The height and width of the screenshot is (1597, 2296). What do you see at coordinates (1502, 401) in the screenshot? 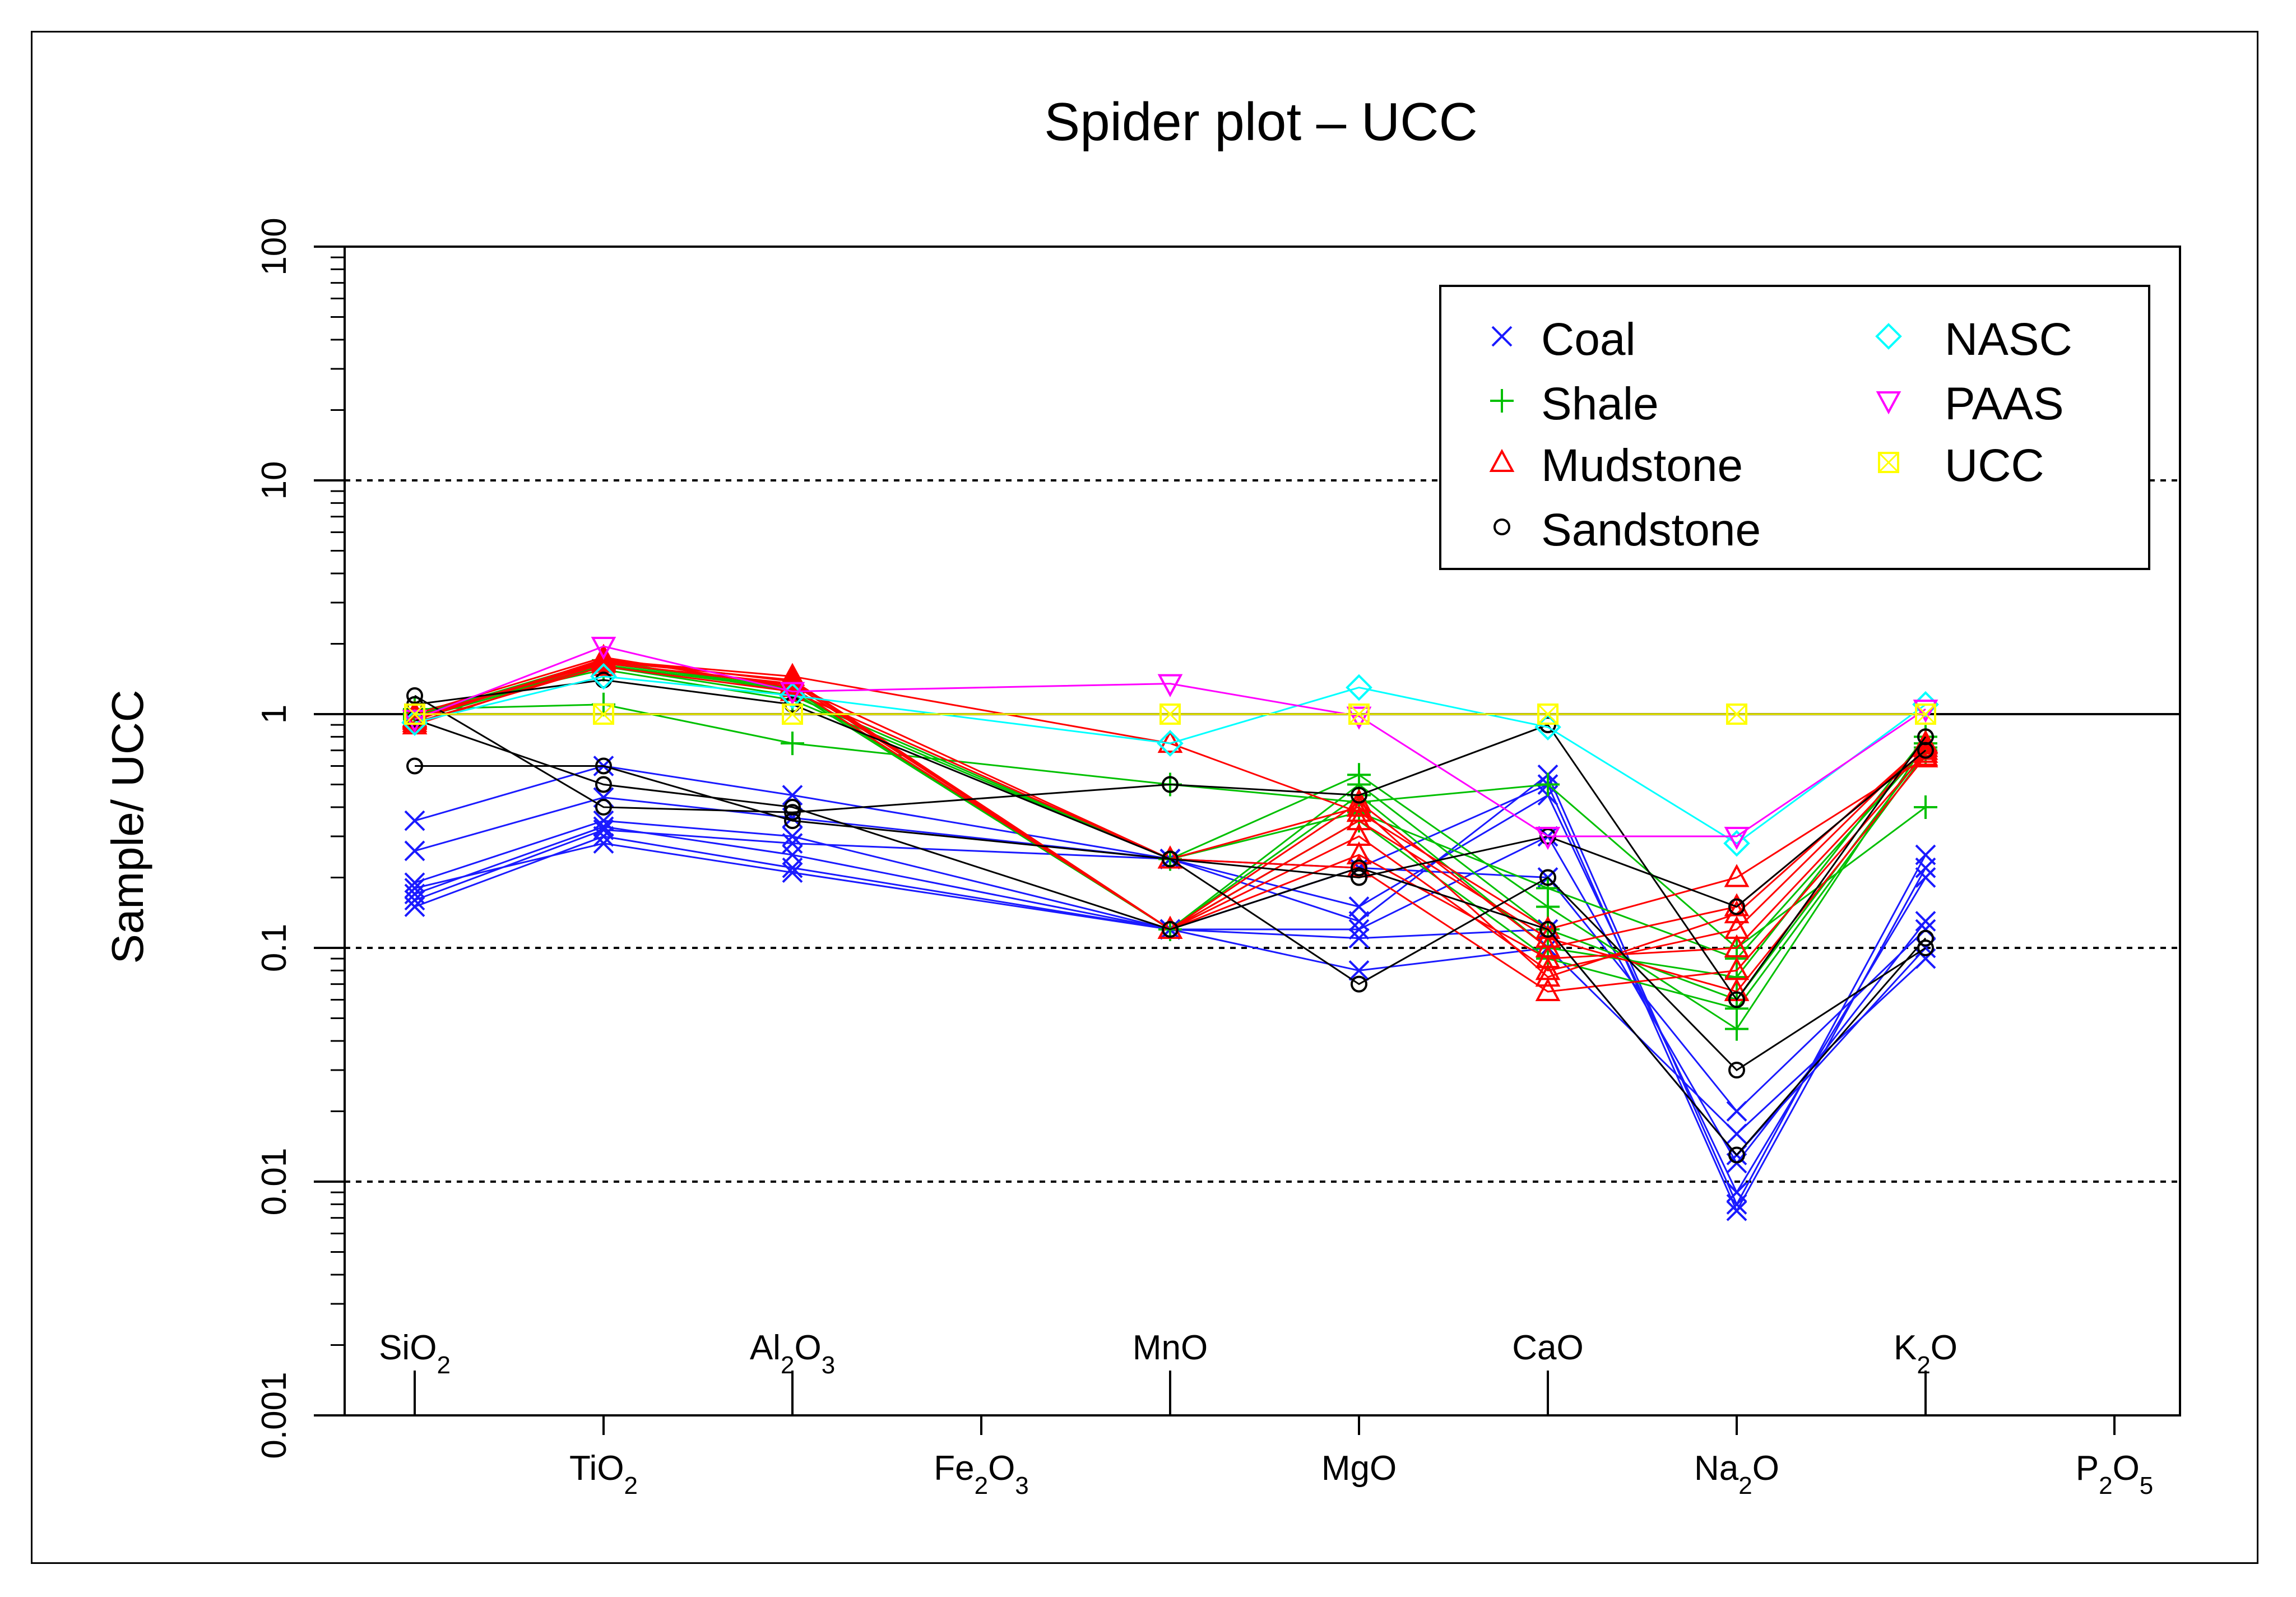
I see `legend-marker-shale` at bounding box center [1502, 401].